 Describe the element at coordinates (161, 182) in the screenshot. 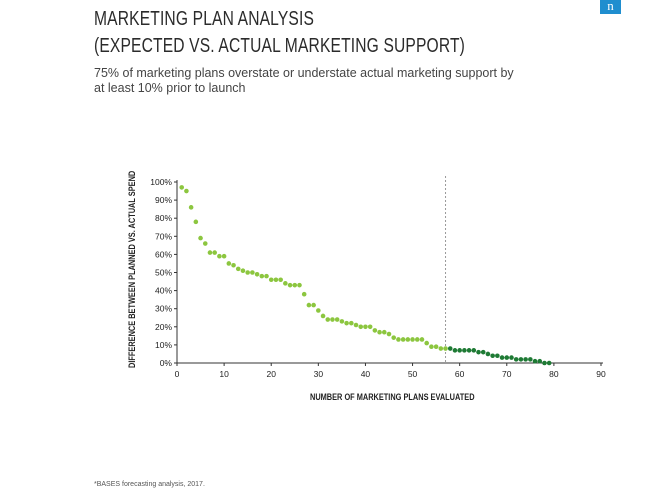

I see `y-tick-label: 100%` at that location.